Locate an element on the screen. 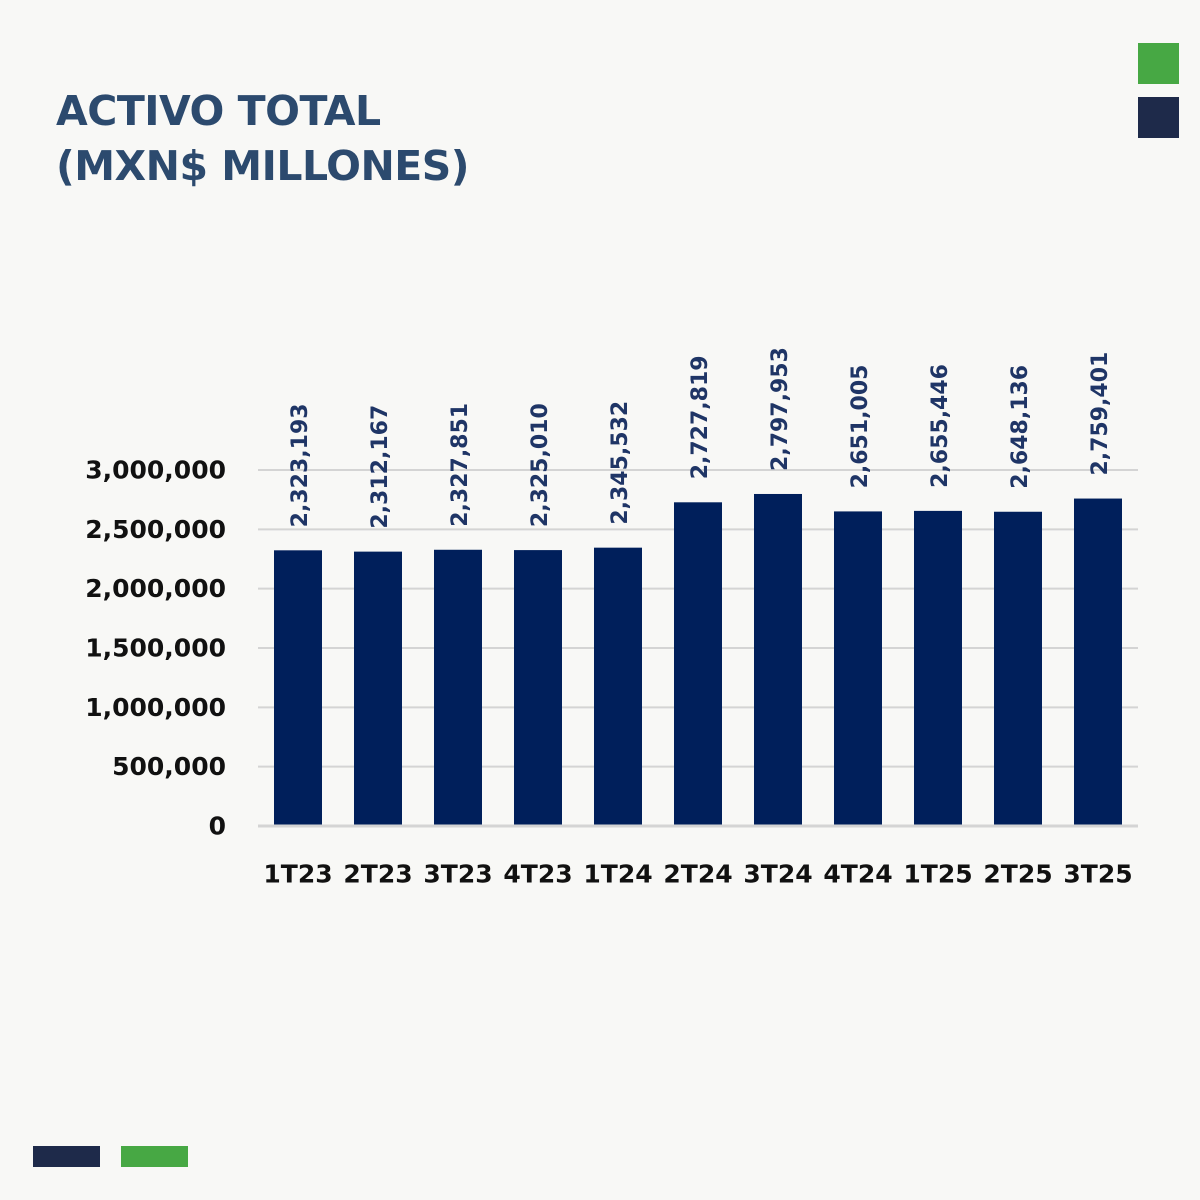  x-tick-label-2T25: 2T25 is located at coordinates (1017, 874).